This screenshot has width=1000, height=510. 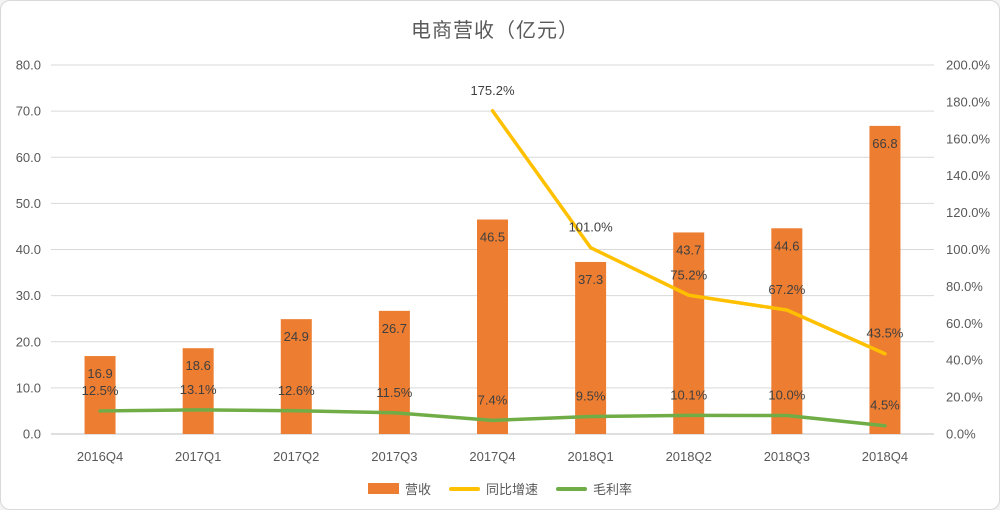 What do you see at coordinates (28, 65) in the screenshot?
I see `left-axis-tick-label: 80.0` at bounding box center [28, 65].